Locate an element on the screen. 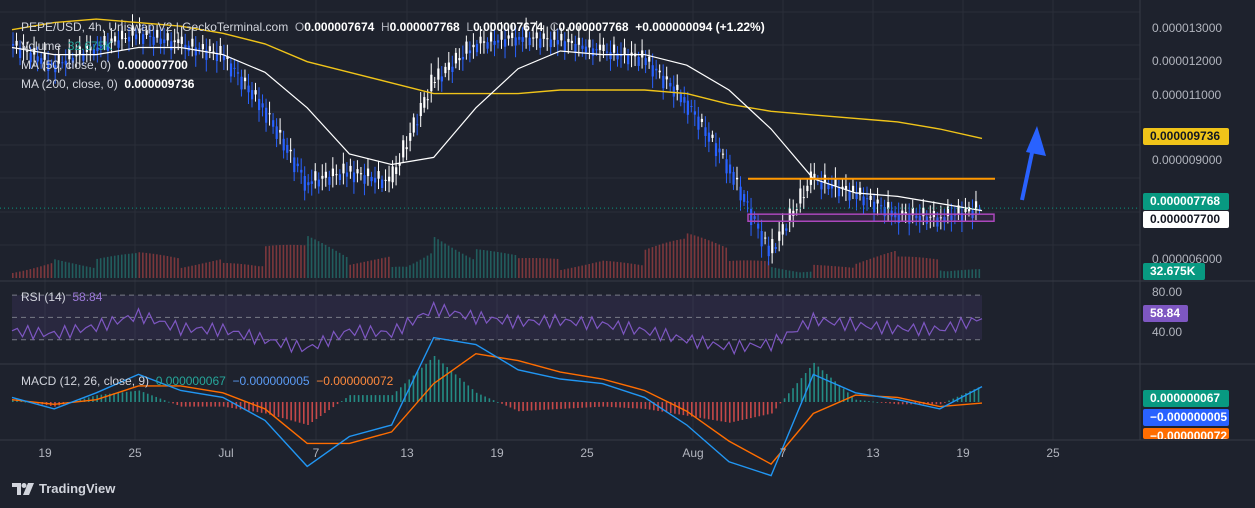 Image resolution: width=1255 pixels, height=508 pixels. ma200-legend: MA (200, close, 0) 0.000009736 is located at coordinates (107, 84).